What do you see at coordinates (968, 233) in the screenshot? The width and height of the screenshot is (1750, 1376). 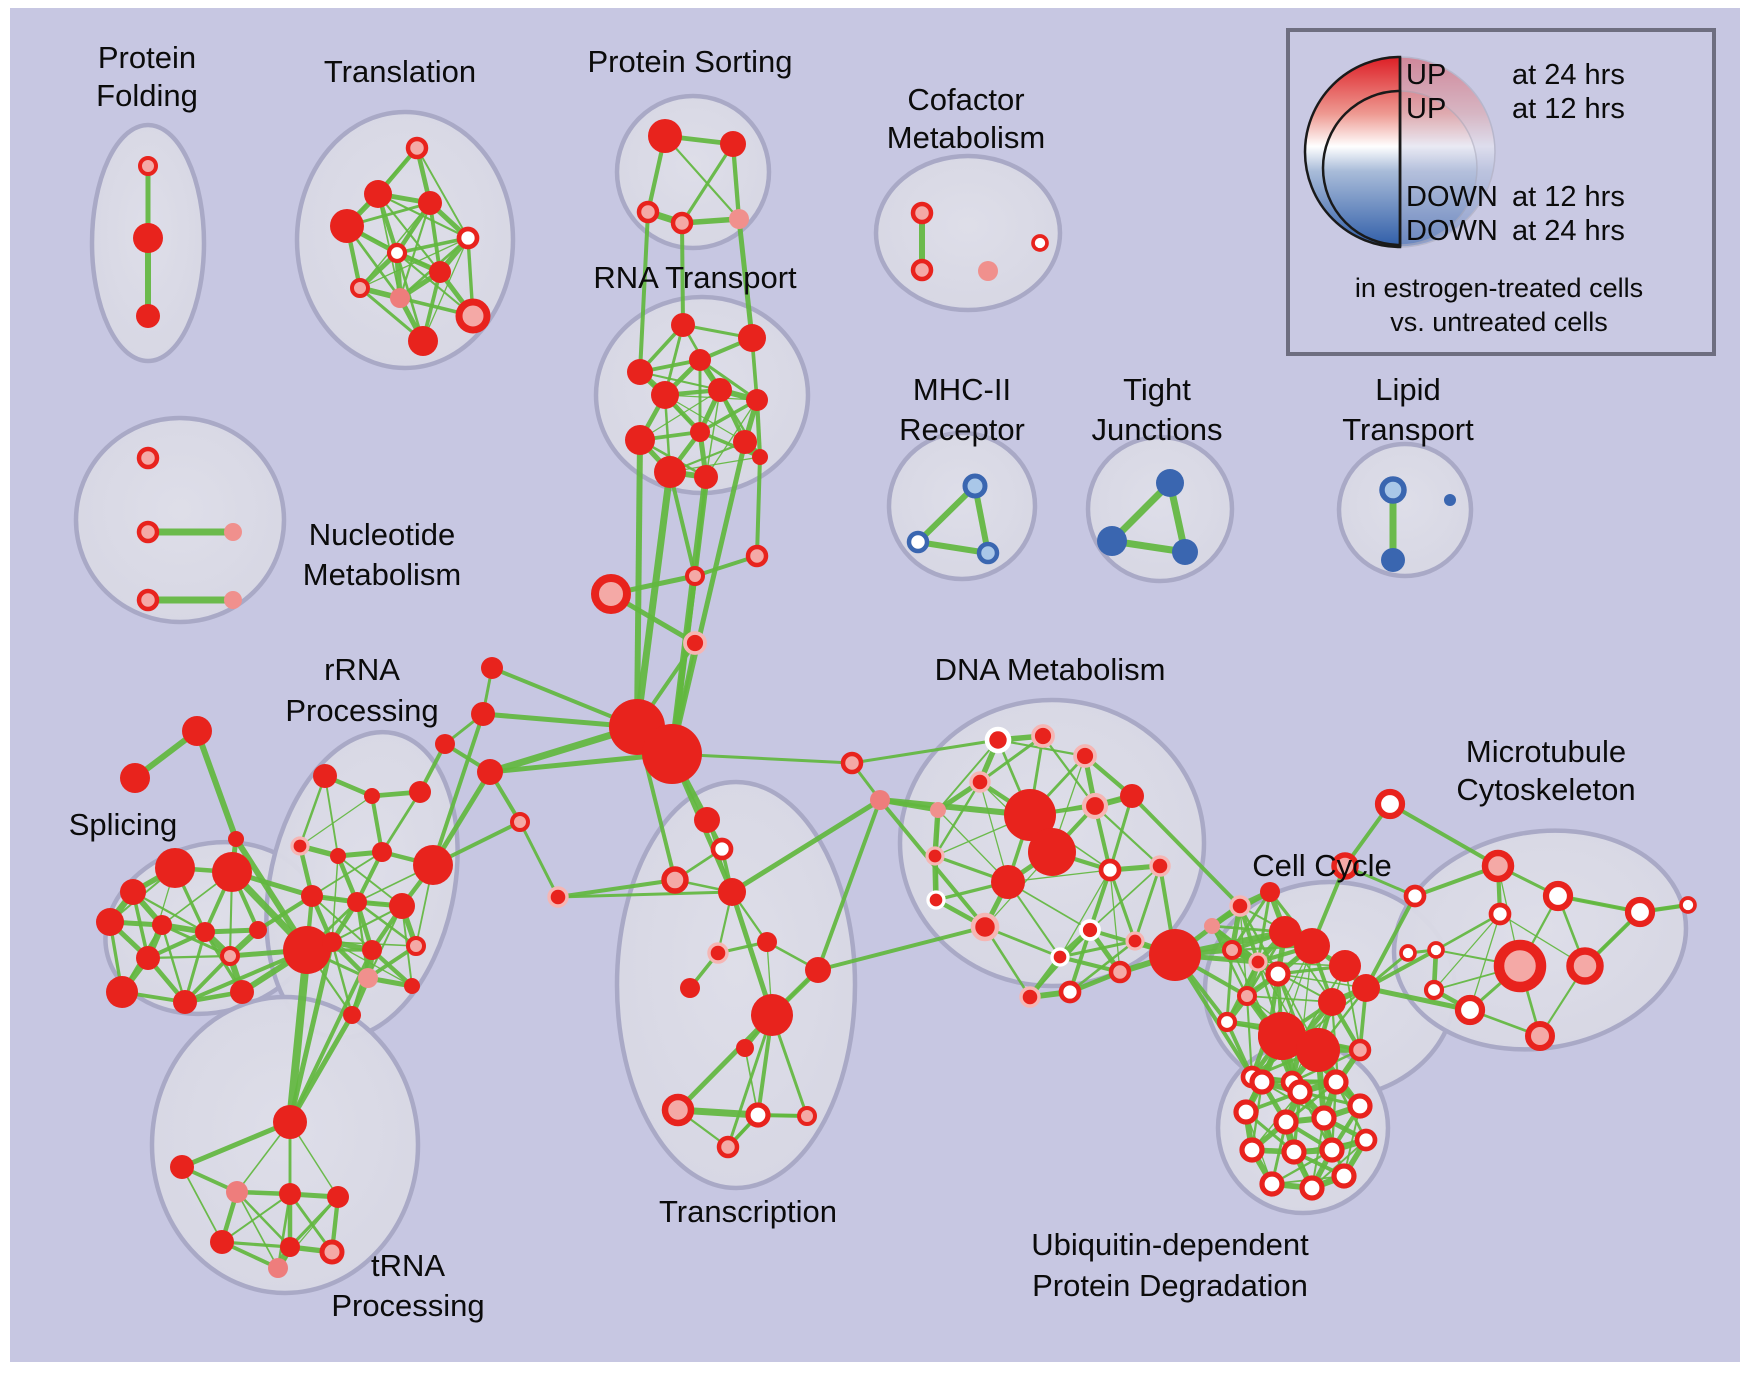 I see `cluster-cofactor-metabolism-ellipse` at bounding box center [968, 233].